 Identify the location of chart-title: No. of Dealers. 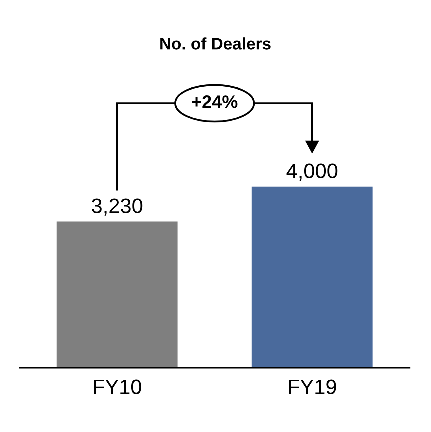
(215, 44).